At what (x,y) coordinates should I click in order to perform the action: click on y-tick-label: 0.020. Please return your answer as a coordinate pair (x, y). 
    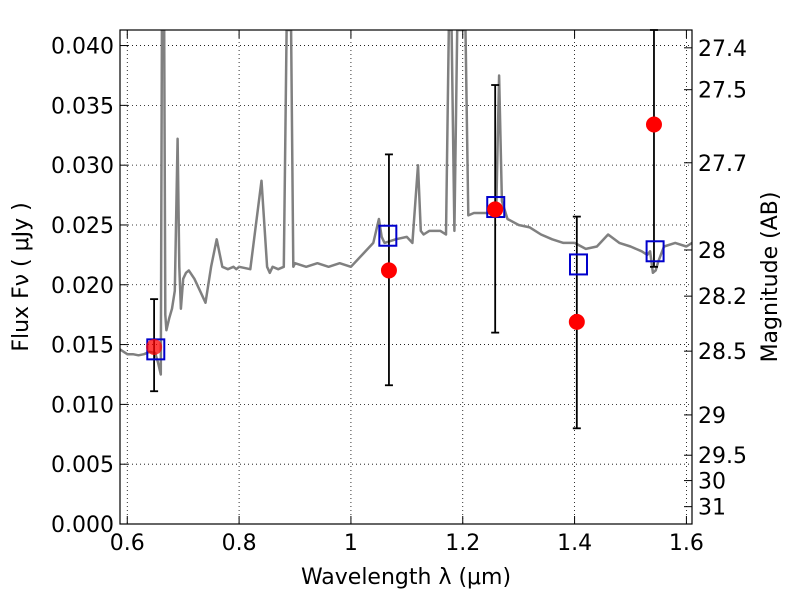
    Looking at the image, I should click on (82, 286).